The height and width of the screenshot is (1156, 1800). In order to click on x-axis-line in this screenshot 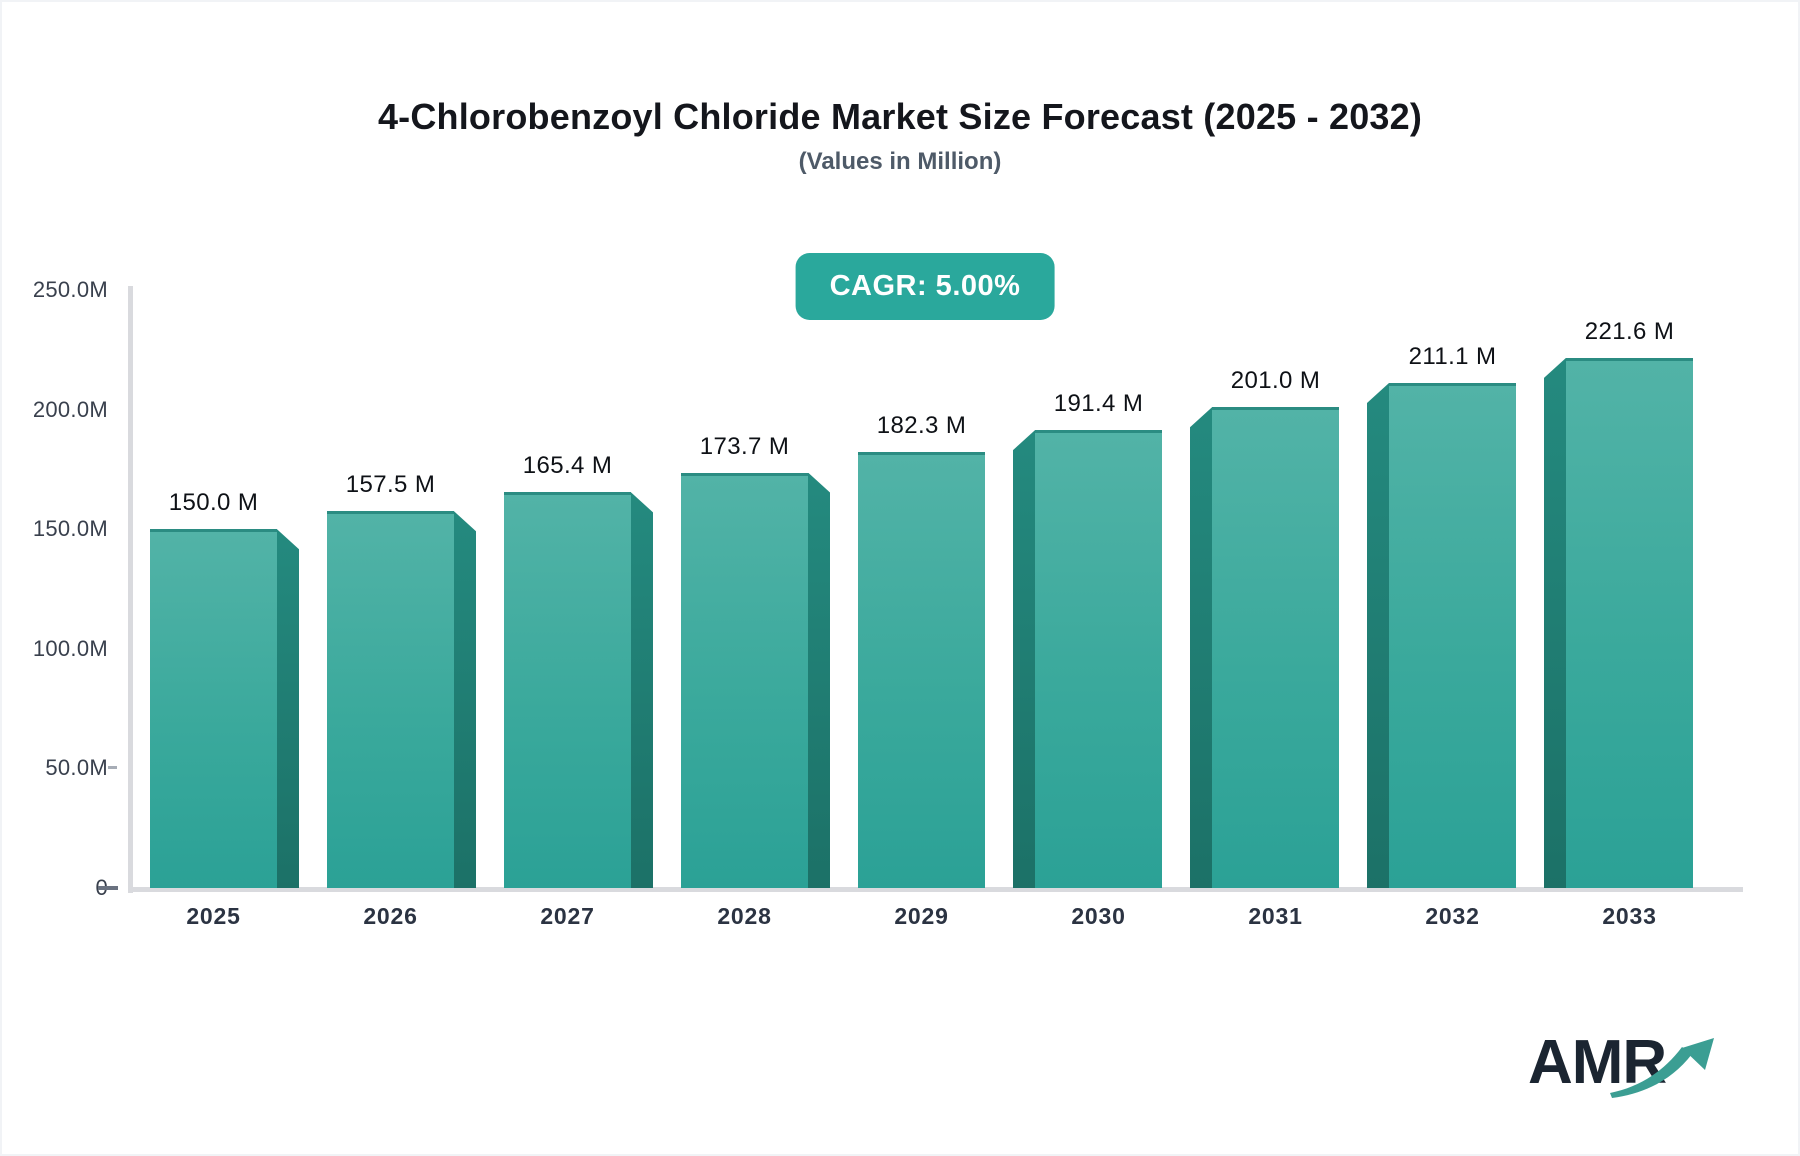, I will do `click(935, 889)`.